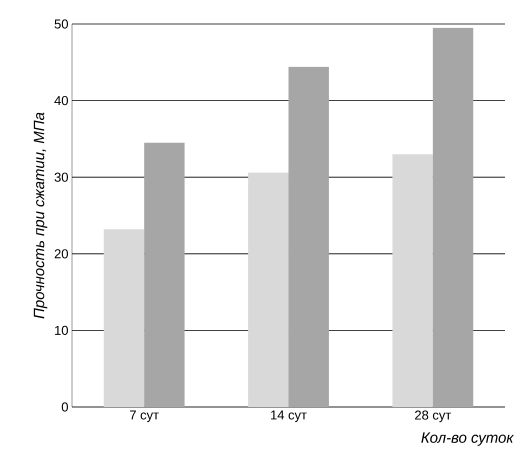  What do you see at coordinates (61, 24) in the screenshot?
I see `y-tick-label: 50` at bounding box center [61, 24].